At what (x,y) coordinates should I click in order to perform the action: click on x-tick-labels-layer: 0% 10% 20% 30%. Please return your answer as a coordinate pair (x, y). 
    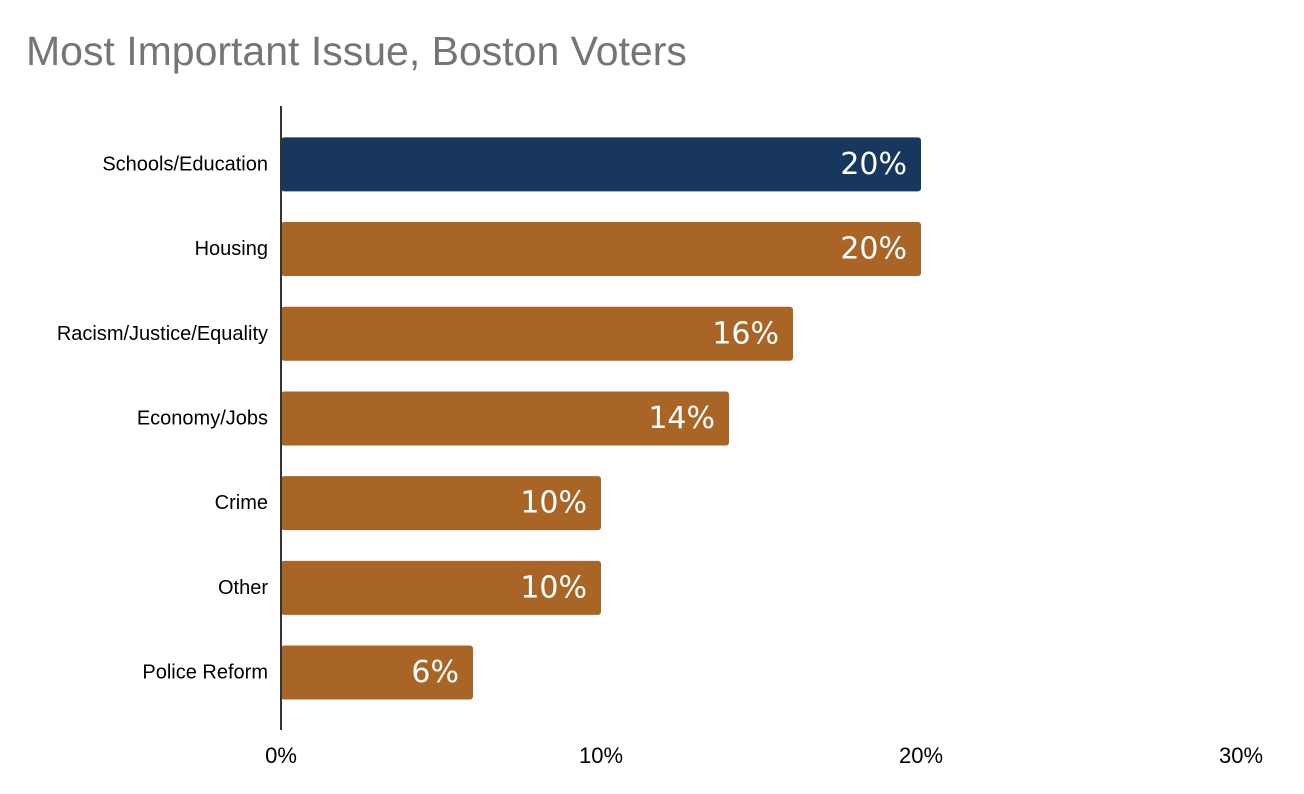
    Looking at the image, I should click on (764, 755).